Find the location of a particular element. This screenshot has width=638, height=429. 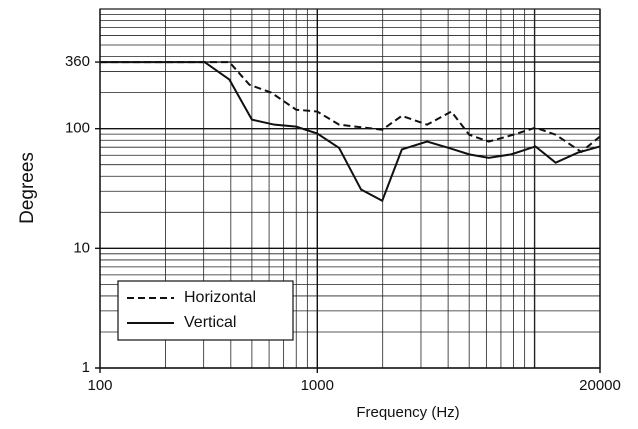

y-tick-label: 10 is located at coordinates (81, 247).